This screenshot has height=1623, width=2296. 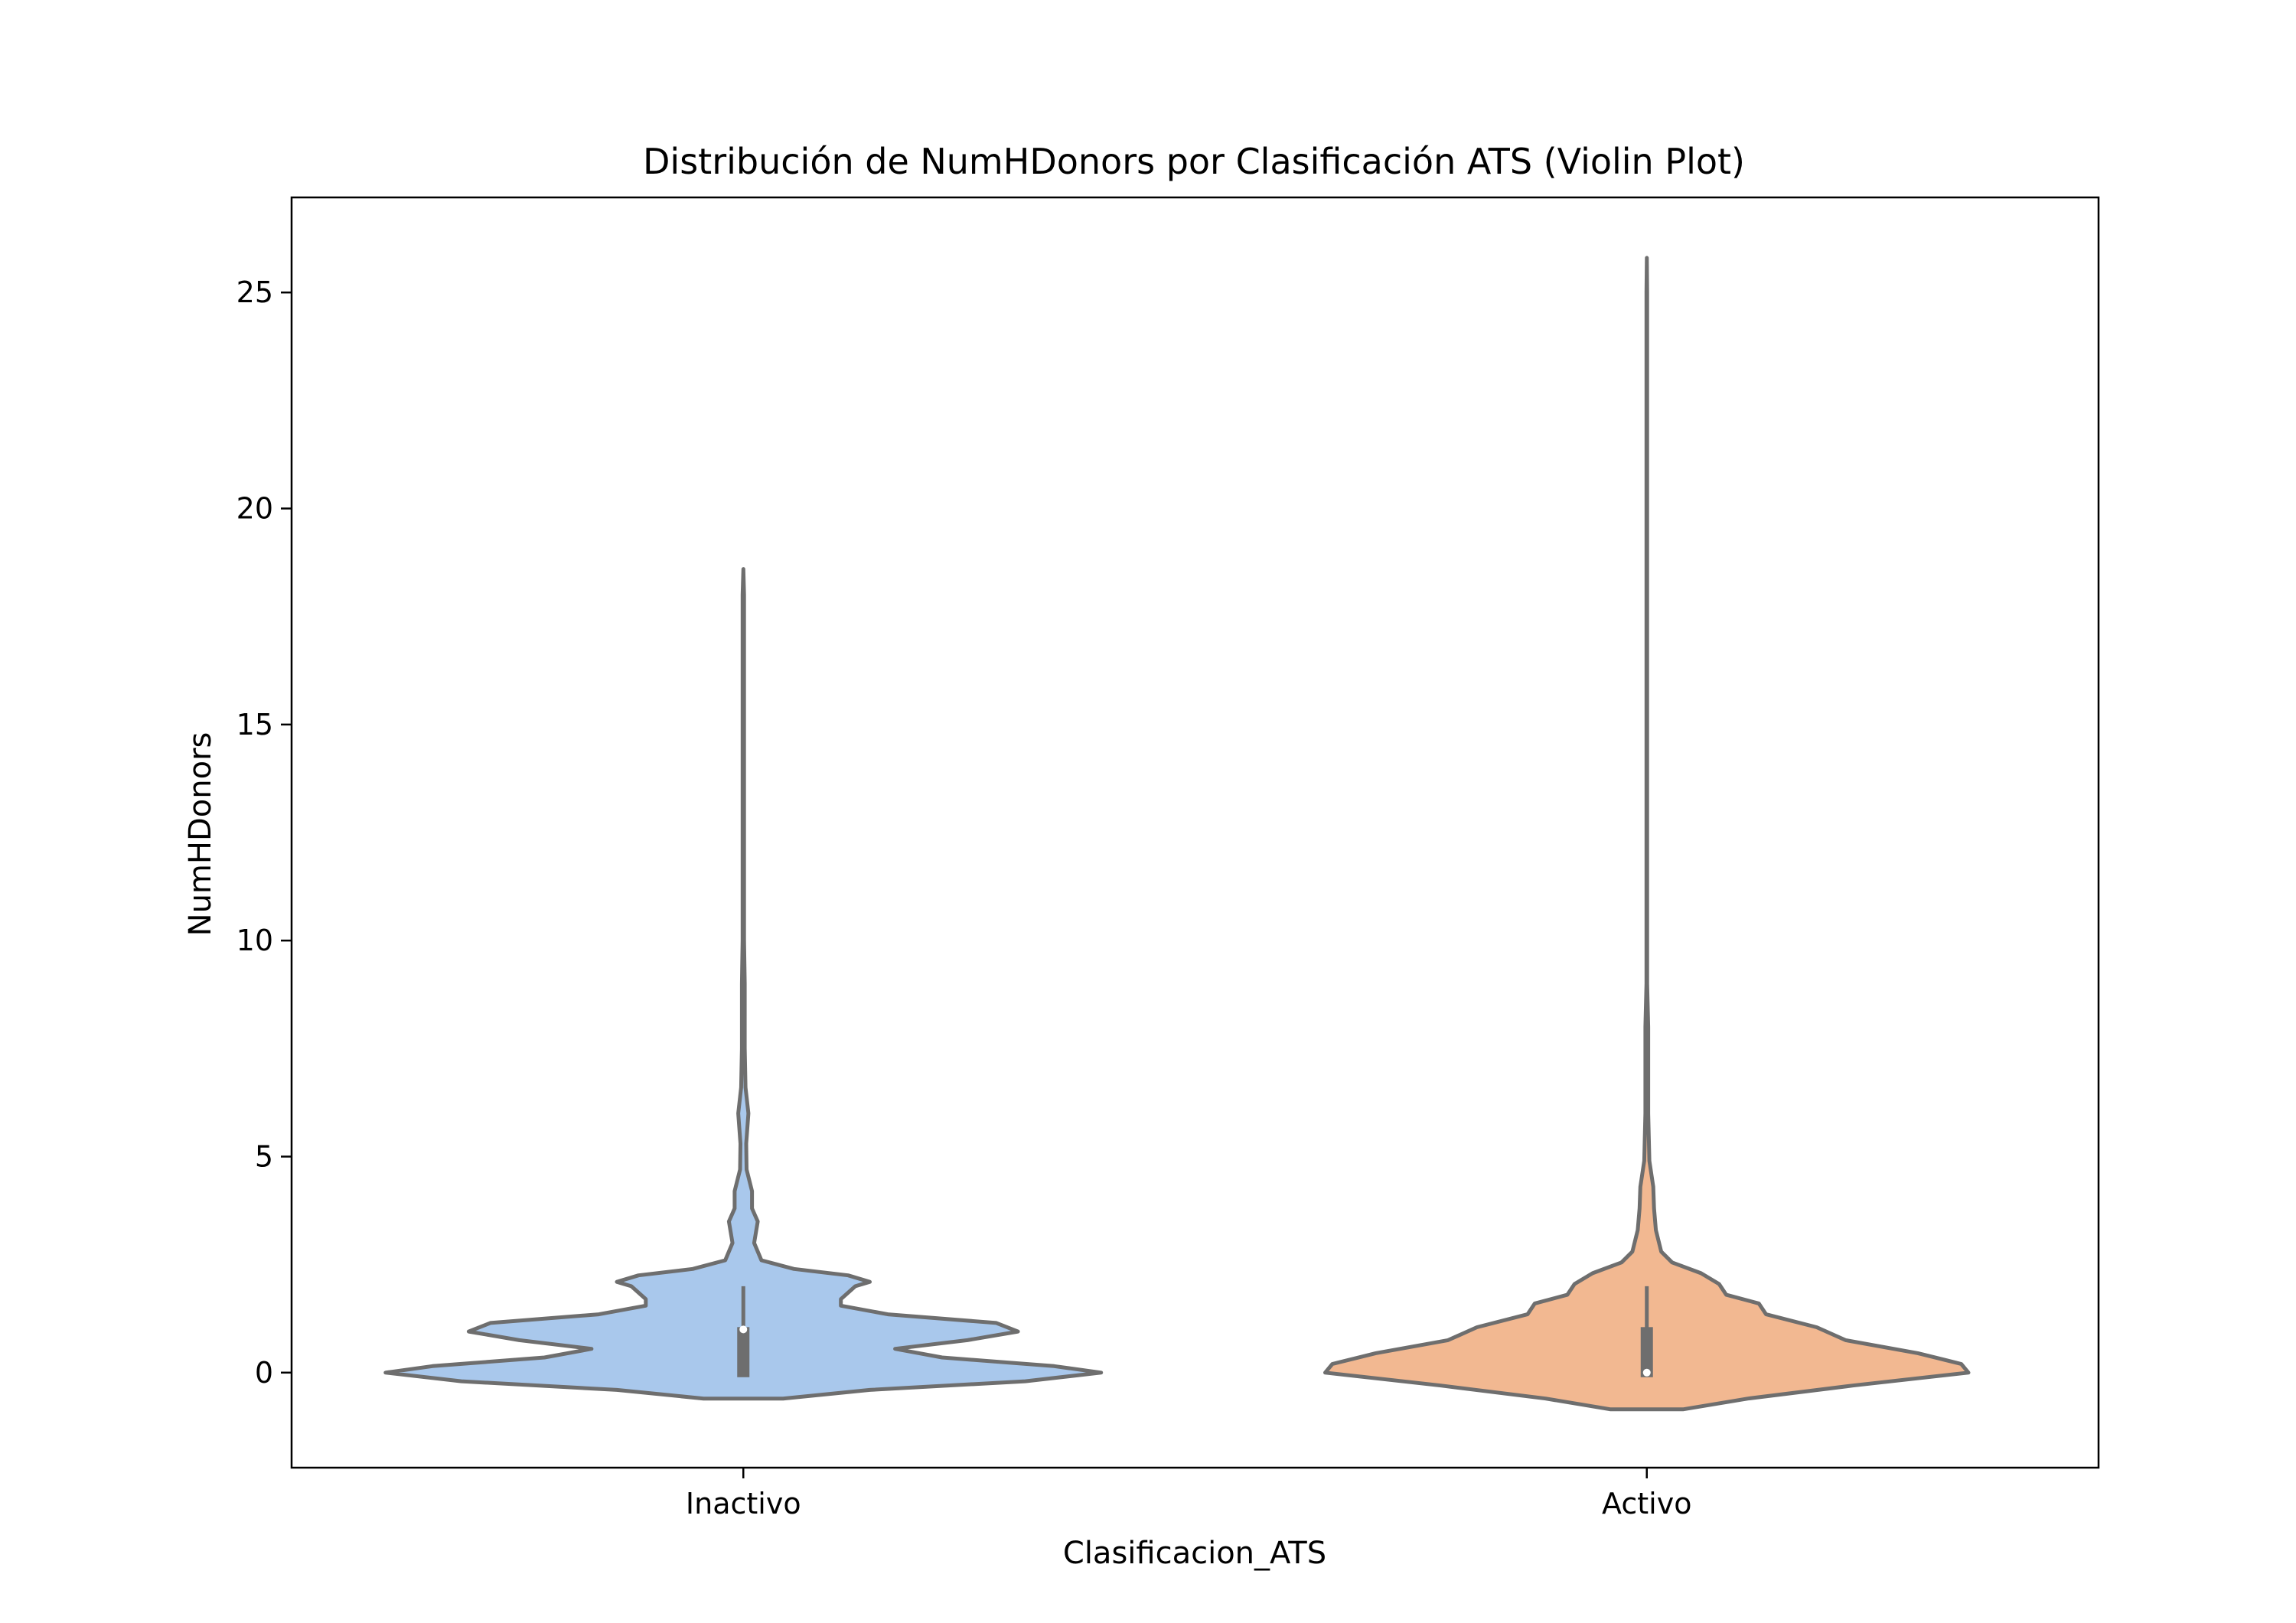 I want to click on x-axis-label: Clasificacion_ATS, so click(x=1194, y=1554).